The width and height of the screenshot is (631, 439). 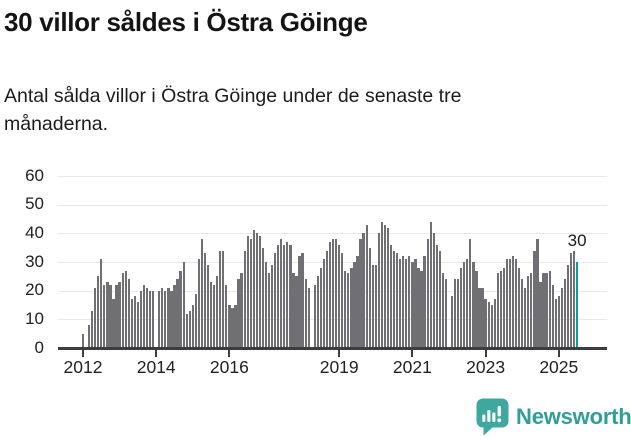 What do you see at coordinates (339, 367) in the screenshot?
I see `x-axis-tick-label: 2019` at bounding box center [339, 367].